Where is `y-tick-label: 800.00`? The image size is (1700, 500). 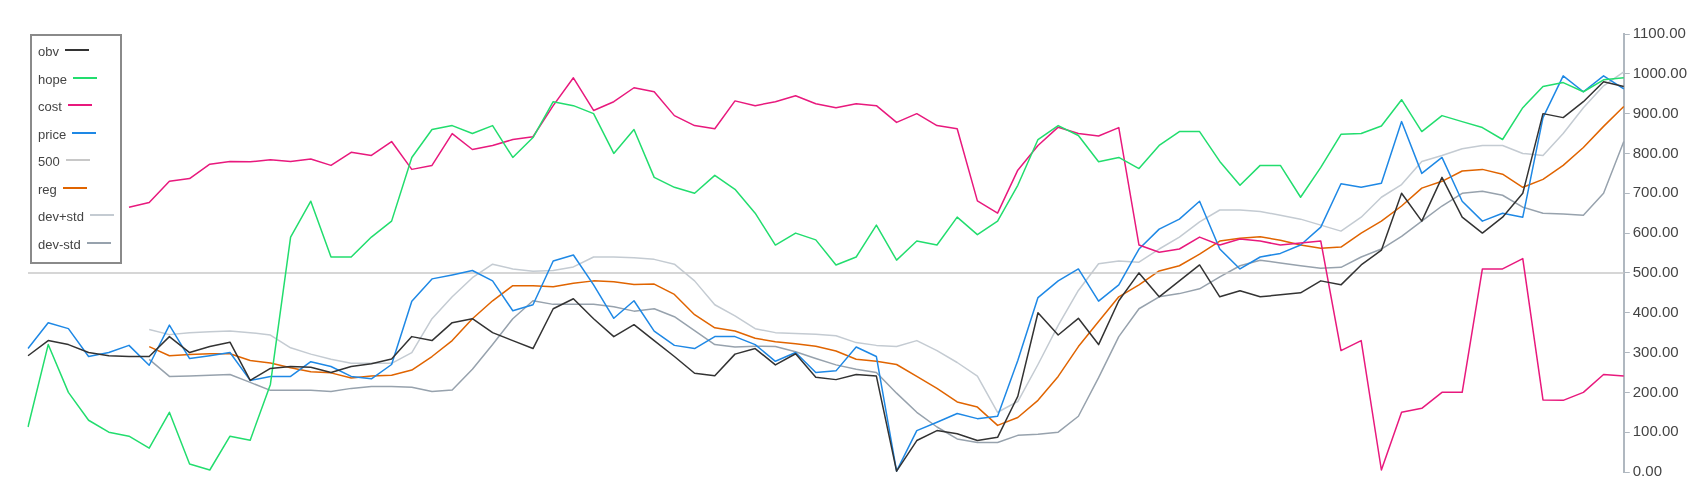 y-tick-label: 800.00 is located at coordinates (1655, 152).